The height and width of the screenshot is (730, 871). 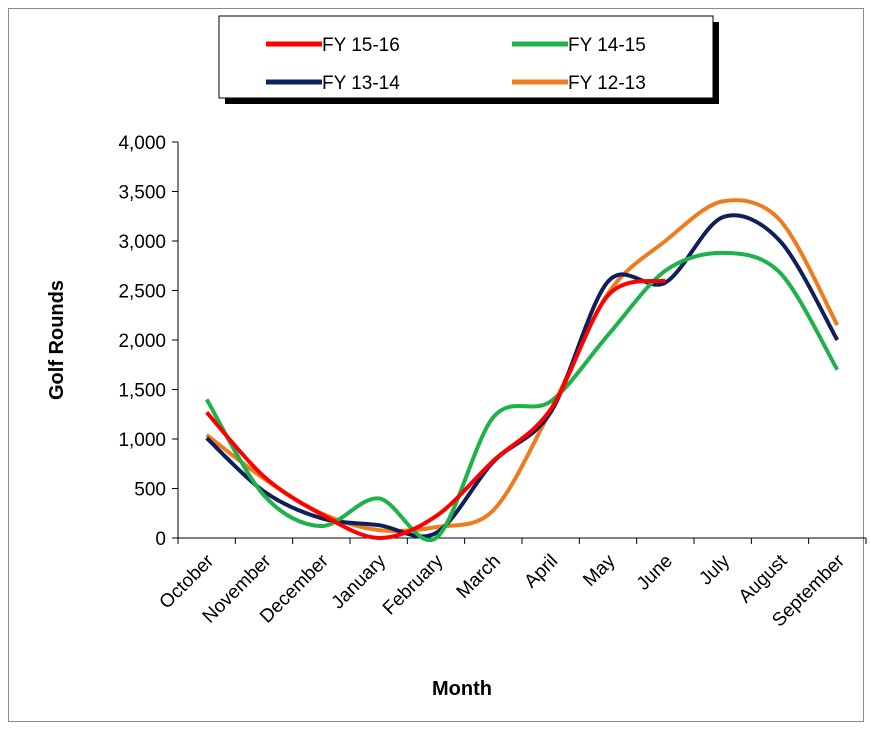 What do you see at coordinates (361, 45) in the screenshot?
I see `legend-label: FY 15-16` at bounding box center [361, 45].